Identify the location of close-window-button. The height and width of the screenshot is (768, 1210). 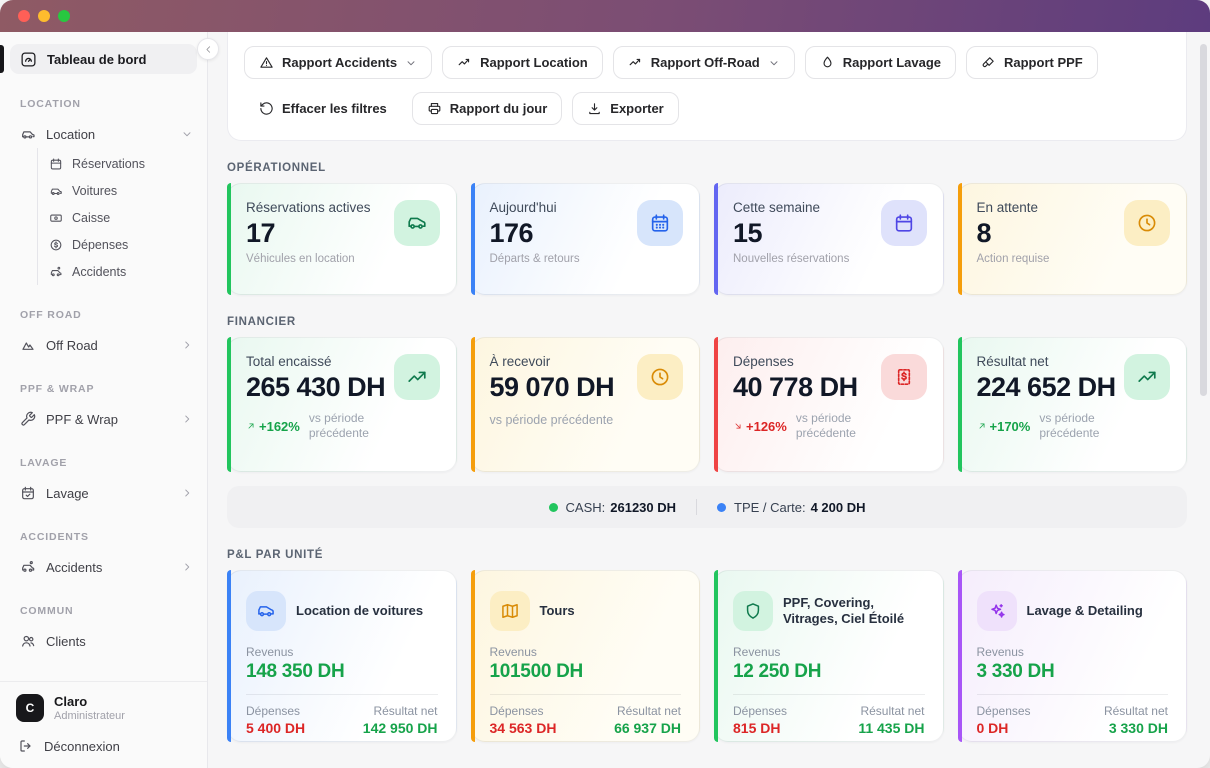
(24, 16).